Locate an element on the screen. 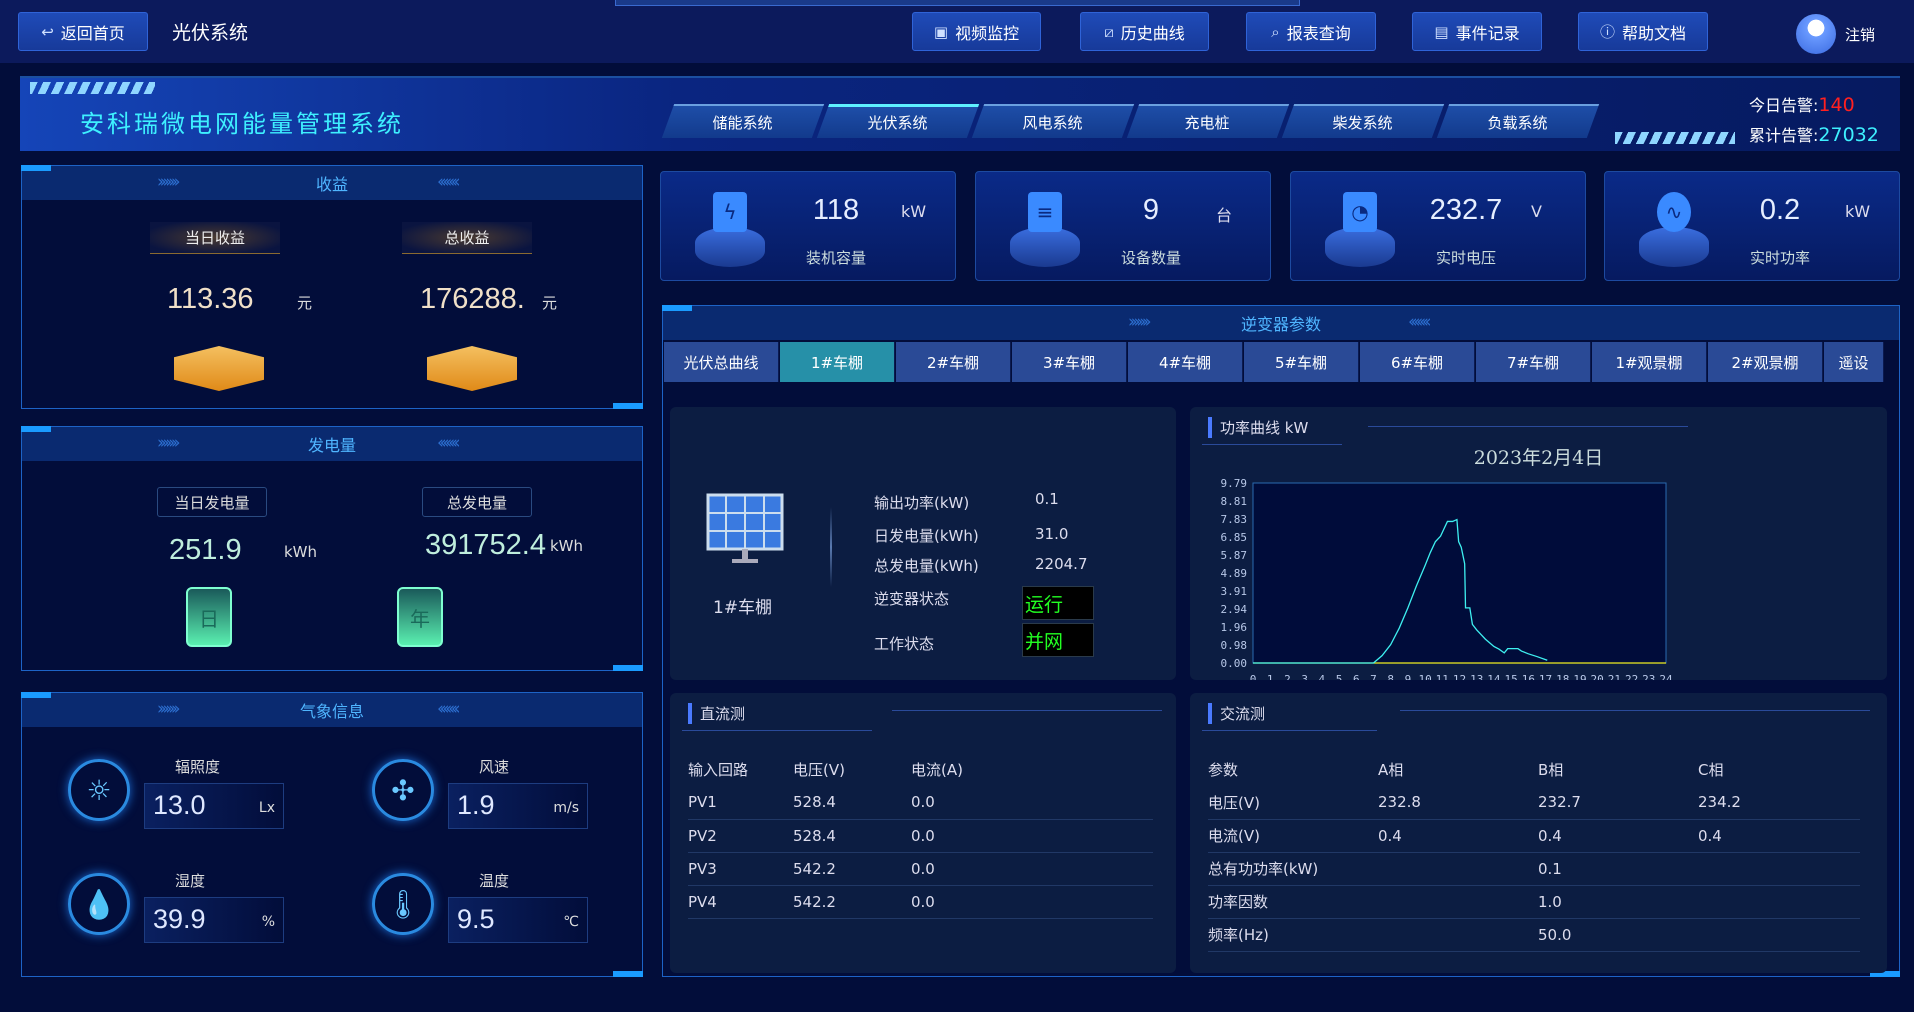 The image size is (1914, 1012). today-income-unit: 元 is located at coordinates (305, 303).